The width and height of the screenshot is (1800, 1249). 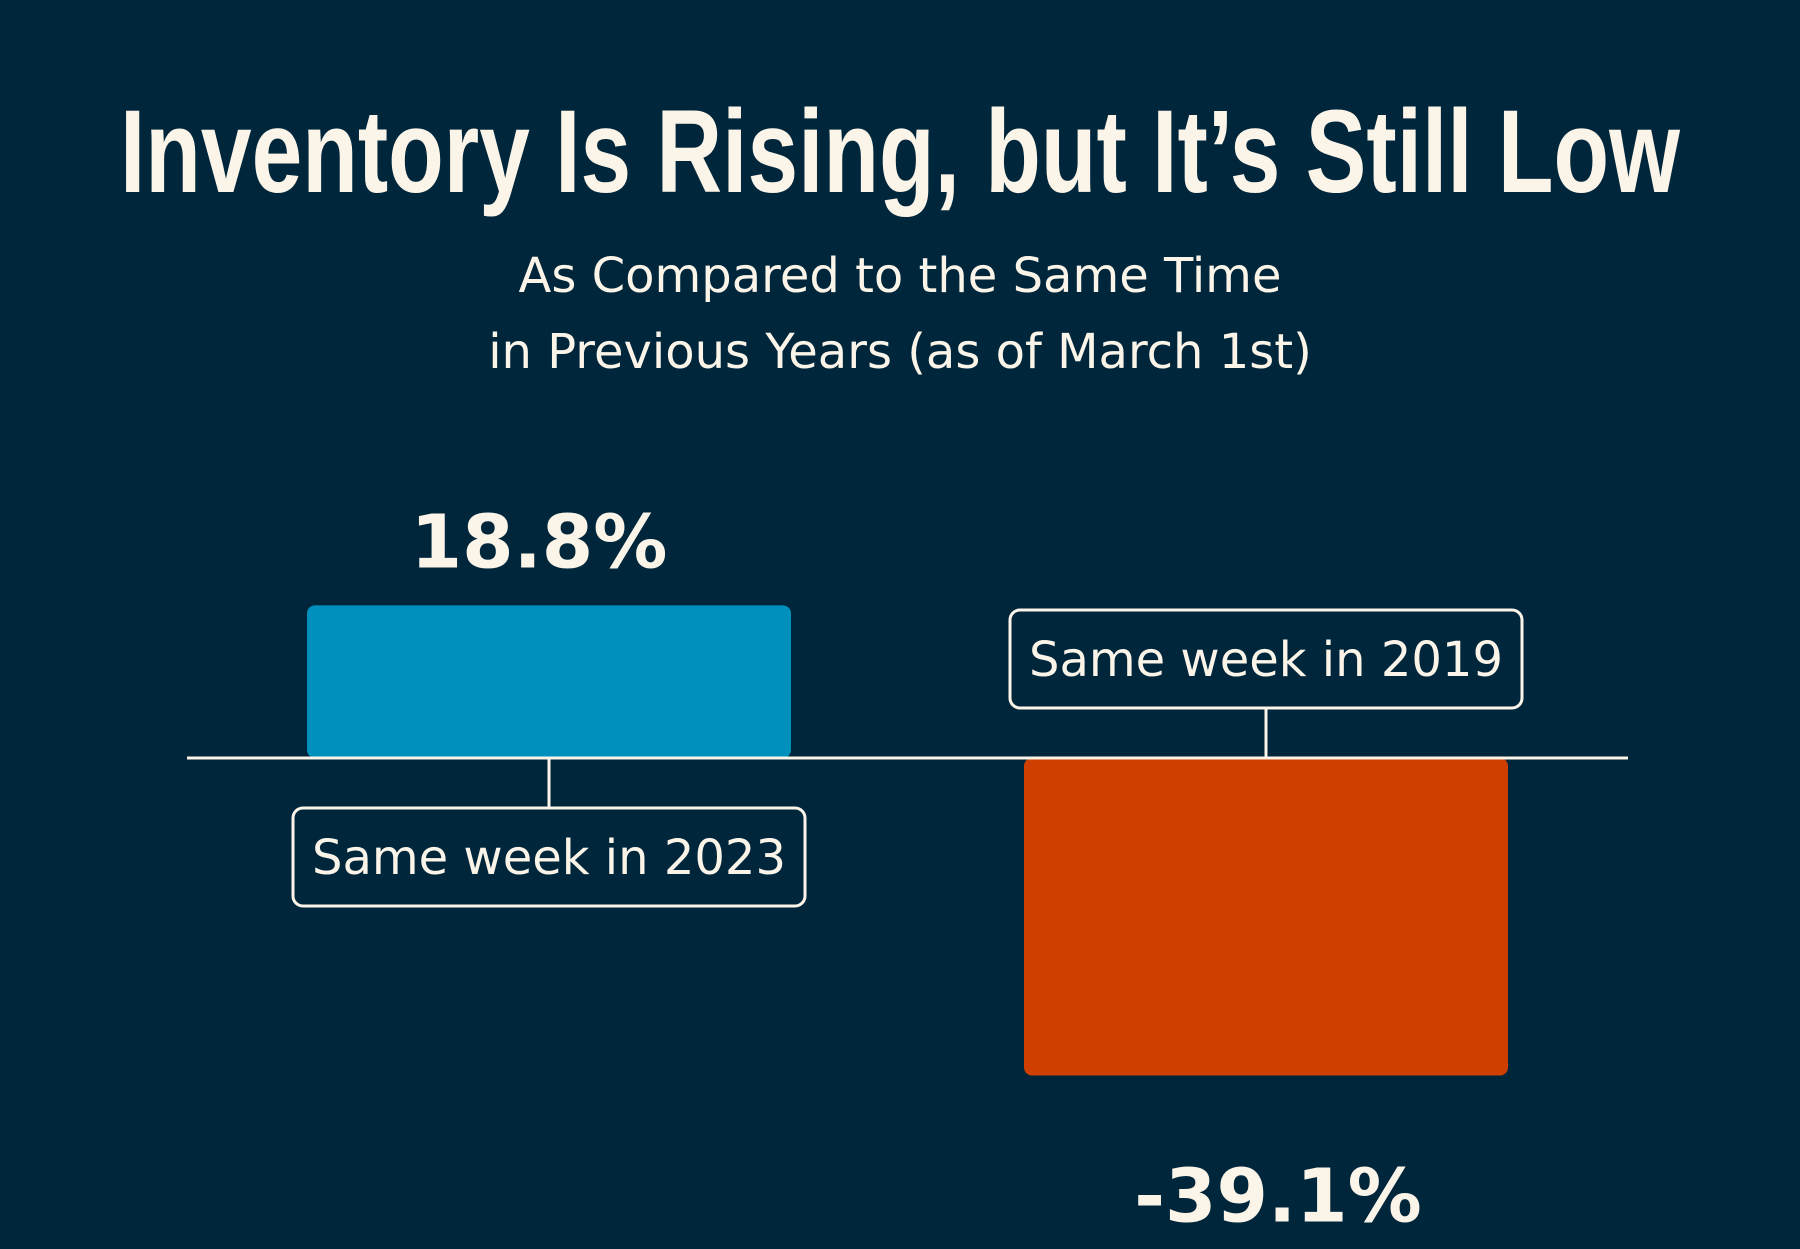 What do you see at coordinates (900, 352) in the screenshot?
I see `chart-subtitle-line-2: in Previous Years (as of March 1st)` at bounding box center [900, 352].